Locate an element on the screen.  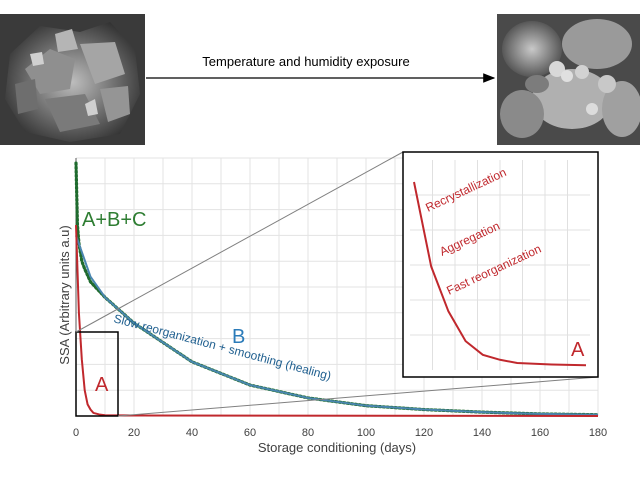
inset-label-a: A is located at coordinates (578, 350).